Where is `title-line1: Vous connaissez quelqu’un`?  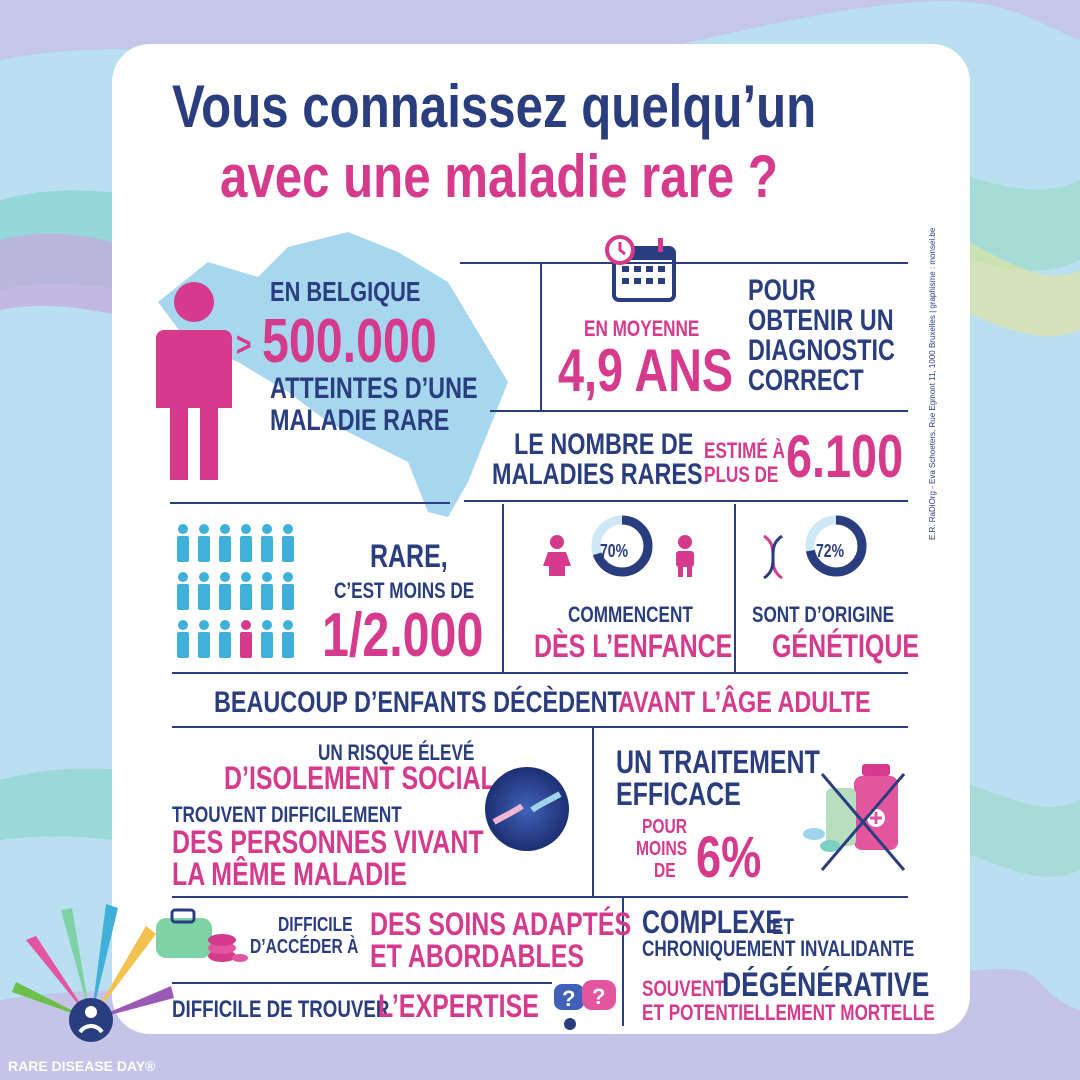 title-line1: Vous connaissez quelqu’un is located at coordinates (494, 106).